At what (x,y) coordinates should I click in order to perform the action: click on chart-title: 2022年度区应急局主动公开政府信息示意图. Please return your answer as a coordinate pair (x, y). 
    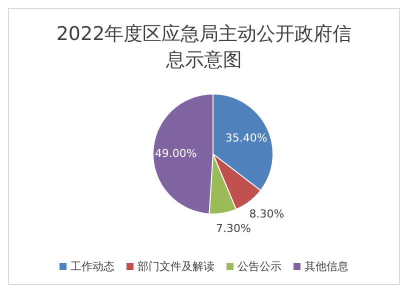
    Looking at the image, I should click on (204, 47).